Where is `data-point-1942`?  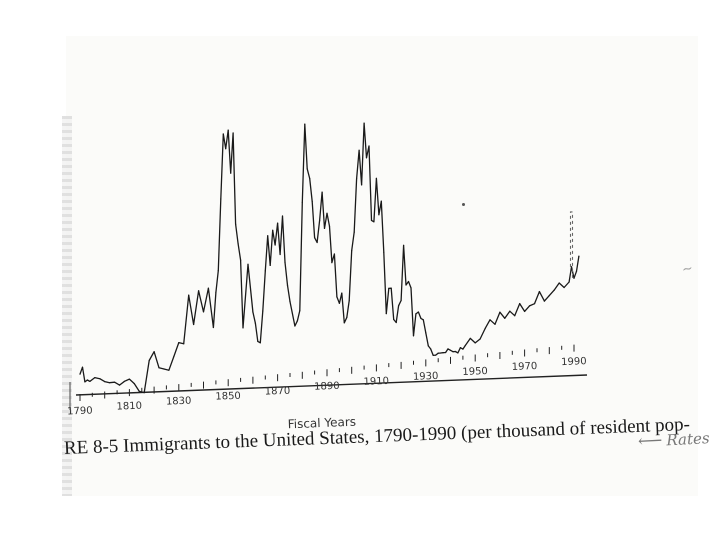 data-point-1942 is located at coordinates (455, 351).